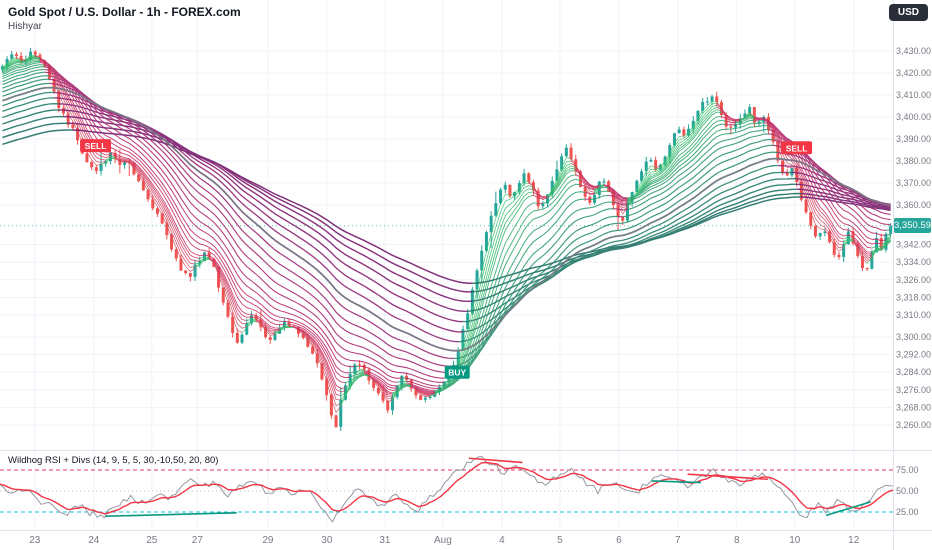  What do you see at coordinates (327, 540) in the screenshot?
I see `svg-text: 30` at bounding box center [327, 540].